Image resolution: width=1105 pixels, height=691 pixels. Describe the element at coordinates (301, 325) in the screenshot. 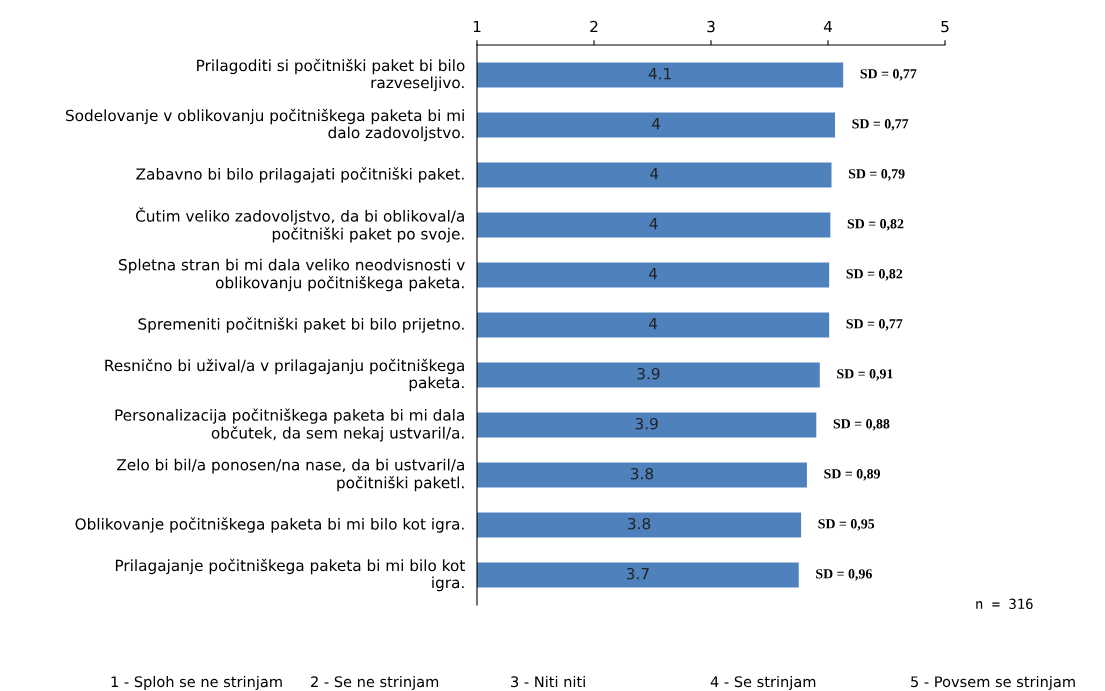

I see `y-tick-label: Spremeniti počitniški paket bi bilo prijetno.` at that location.